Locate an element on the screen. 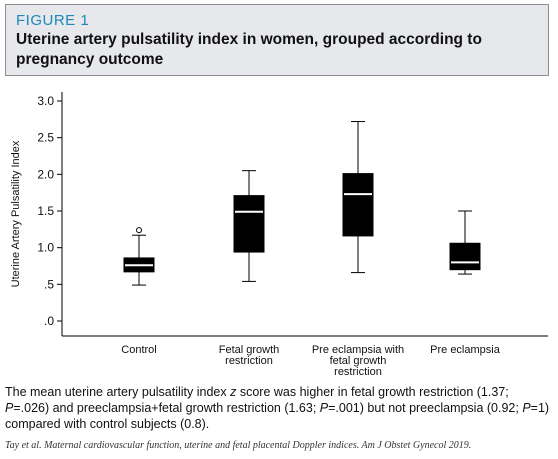 The image size is (558, 459). category-label: Pre eclampsia is located at coordinates (465, 350).